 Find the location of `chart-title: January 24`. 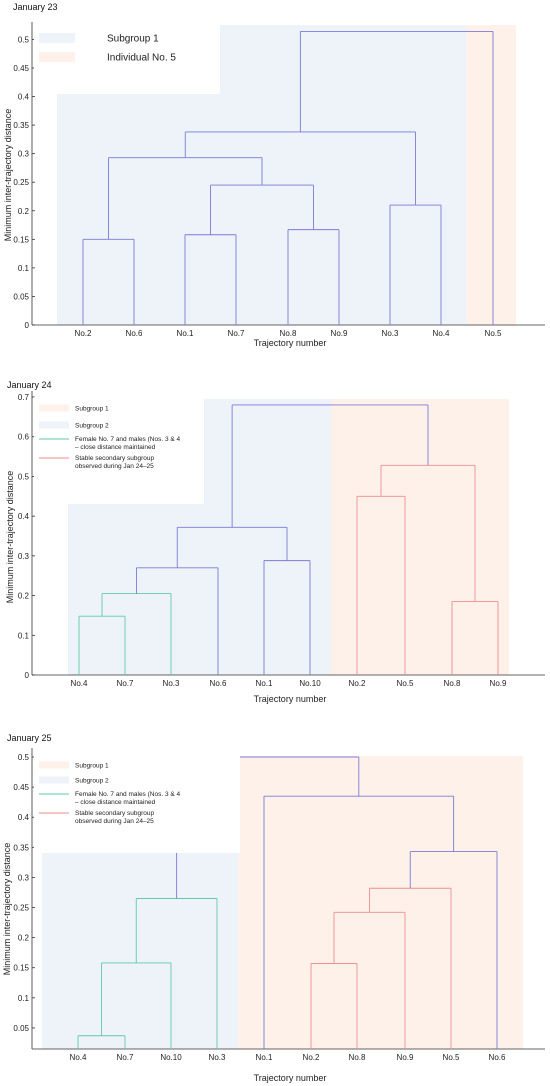

chart-title: January 24 is located at coordinates (29, 385).